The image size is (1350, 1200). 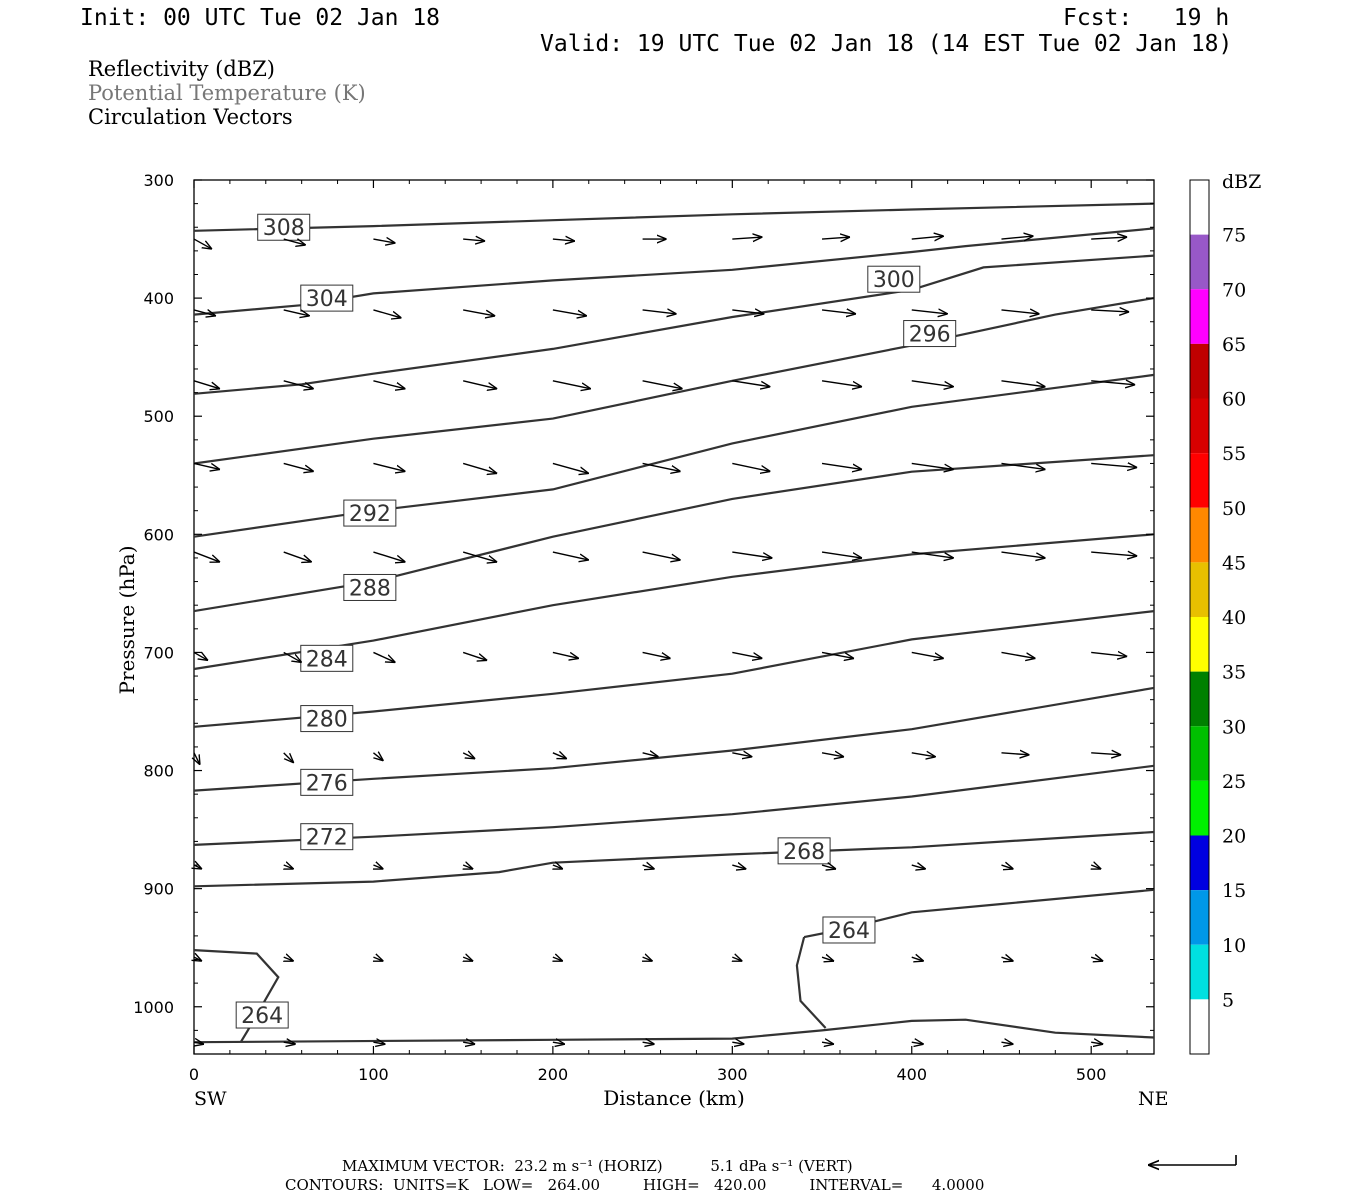 I want to click on field-potential-temperature: Potential Temperature (K), so click(x=227, y=93).